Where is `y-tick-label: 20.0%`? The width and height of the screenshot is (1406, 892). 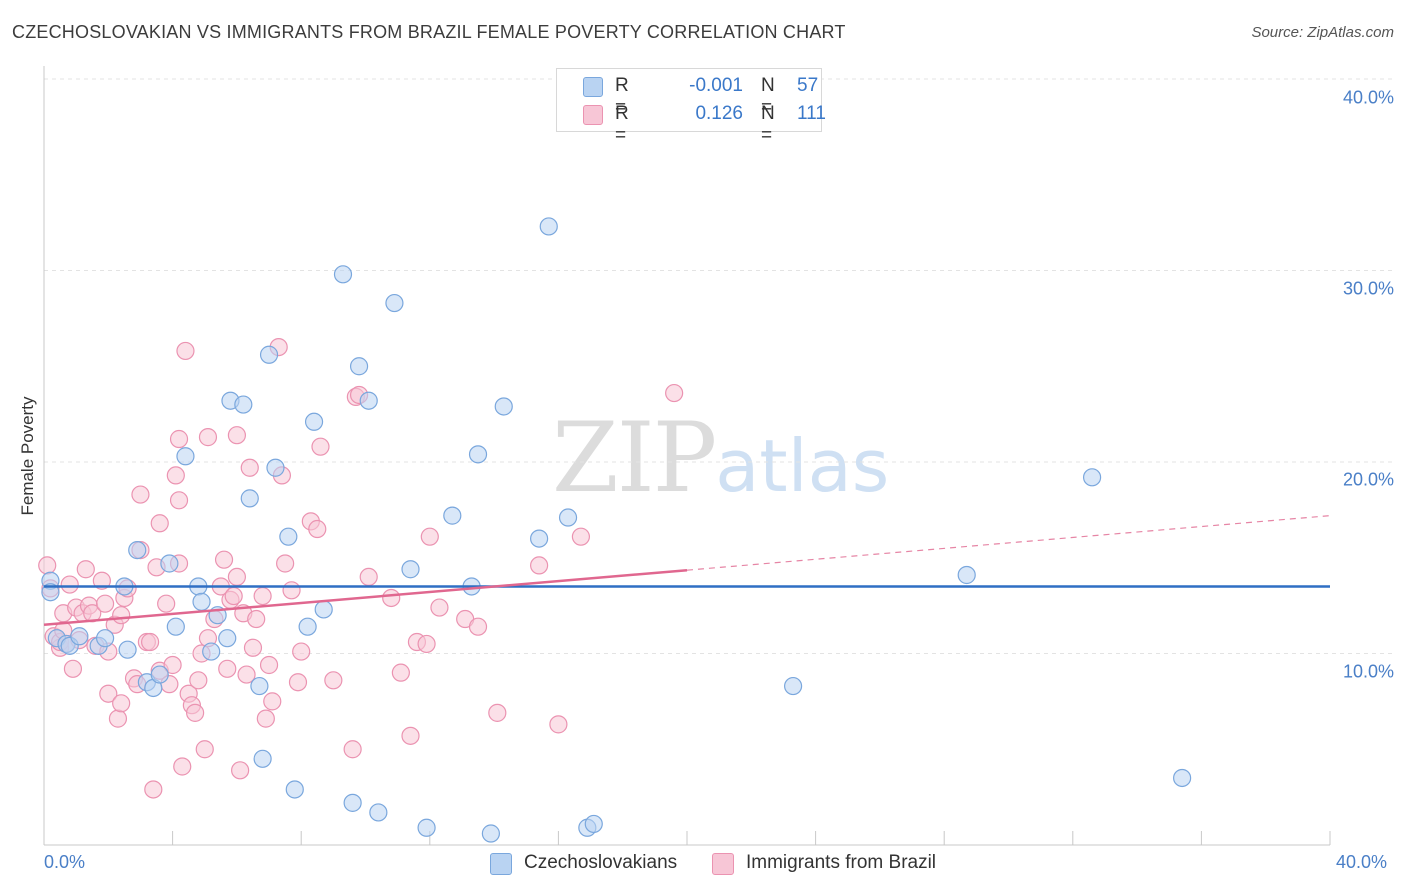
y-tick-label: 20.0% is located at coordinates (1368, 479).